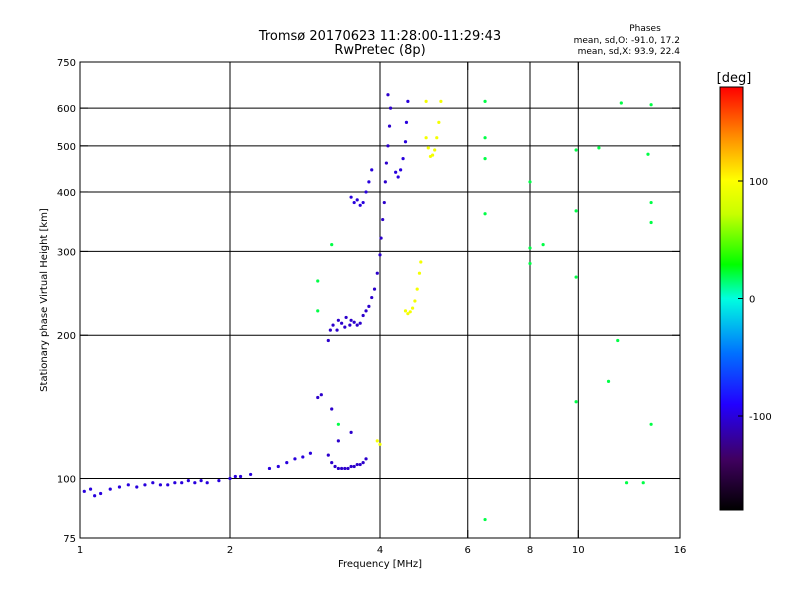 Image resolution: width=800 pixels, height=600 pixels. Describe the element at coordinates (758, 182) in the screenshot. I see `colorbar-tick-label: 100` at that location.